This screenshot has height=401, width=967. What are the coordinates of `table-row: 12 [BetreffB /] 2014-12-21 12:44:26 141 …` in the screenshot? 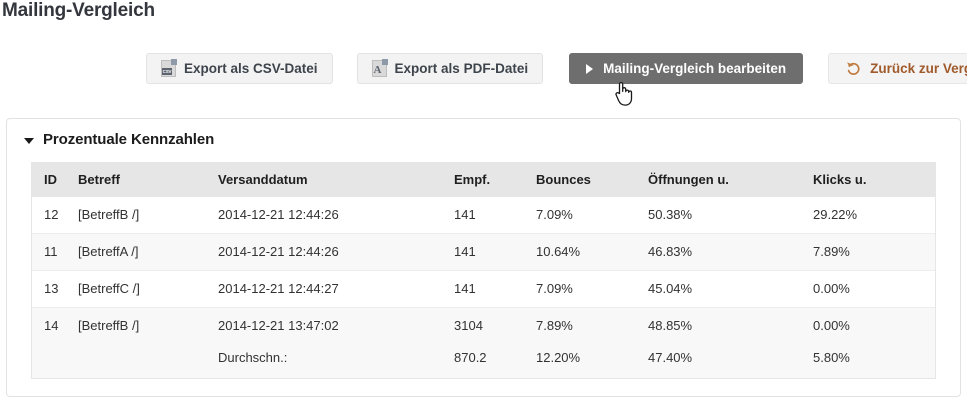 It's located at (483, 215).